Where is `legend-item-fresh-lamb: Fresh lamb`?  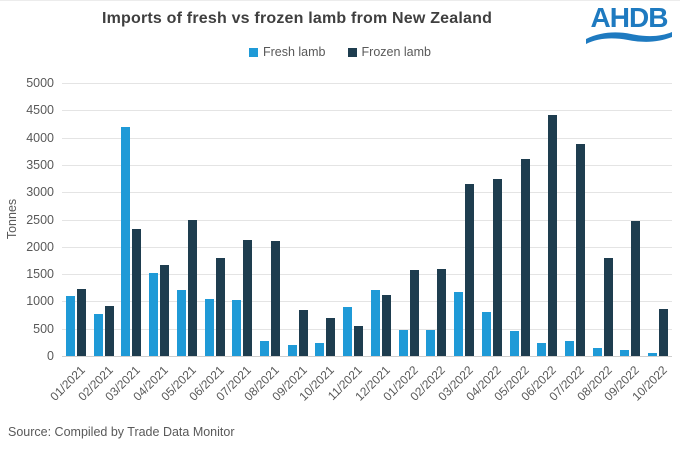
legend-item-fresh-lamb: Fresh lamb is located at coordinates (287, 52).